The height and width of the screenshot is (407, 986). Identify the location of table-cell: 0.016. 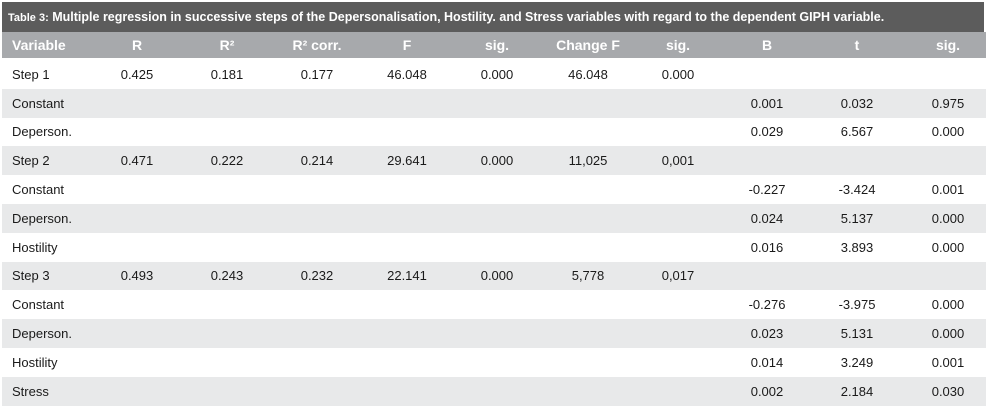
(767, 247).